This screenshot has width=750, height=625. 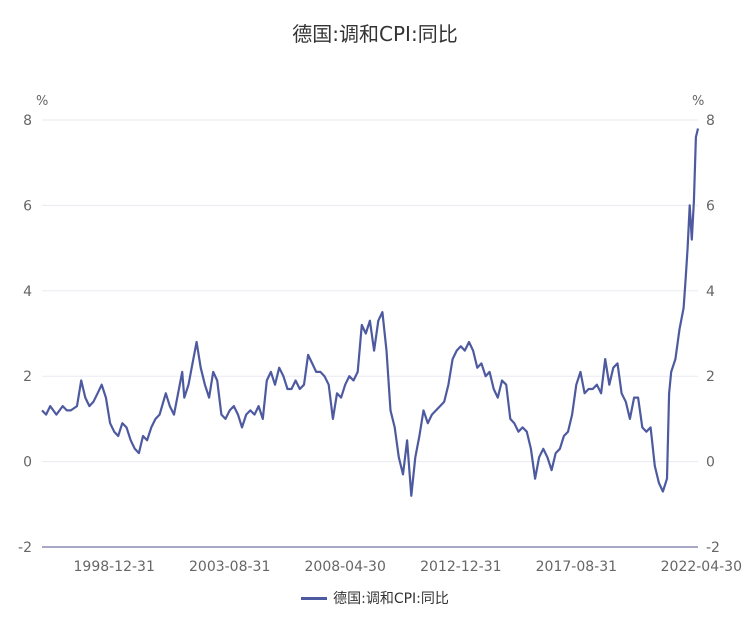 I want to click on y-tick-label-right: 0, so click(x=710, y=463).